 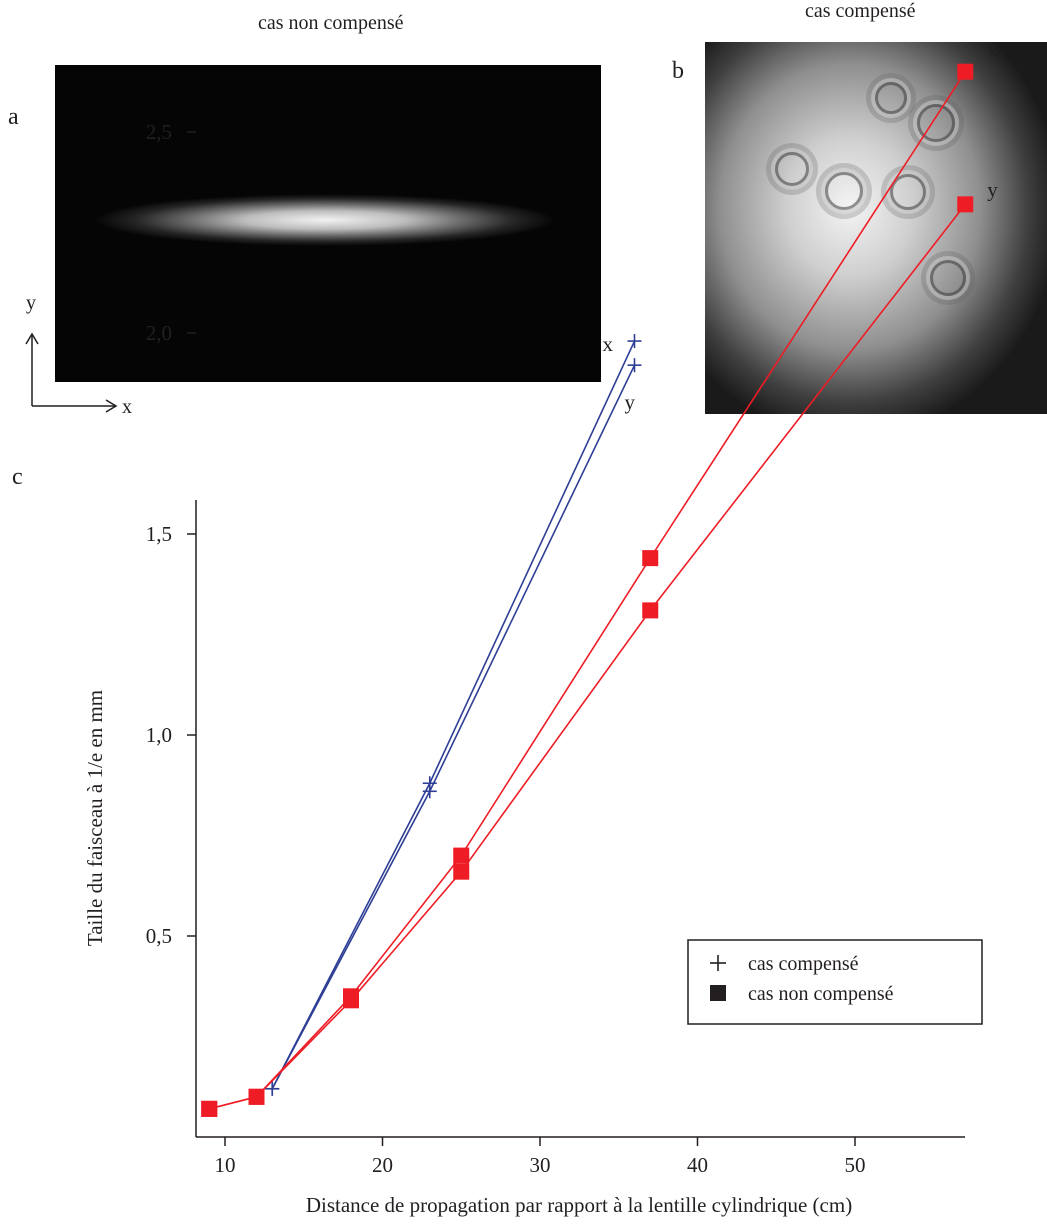 What do you see at coordinates (159, 735) in the screenshot?
I see `y-tick-label: 1,0` at bounding box center [159, 735].